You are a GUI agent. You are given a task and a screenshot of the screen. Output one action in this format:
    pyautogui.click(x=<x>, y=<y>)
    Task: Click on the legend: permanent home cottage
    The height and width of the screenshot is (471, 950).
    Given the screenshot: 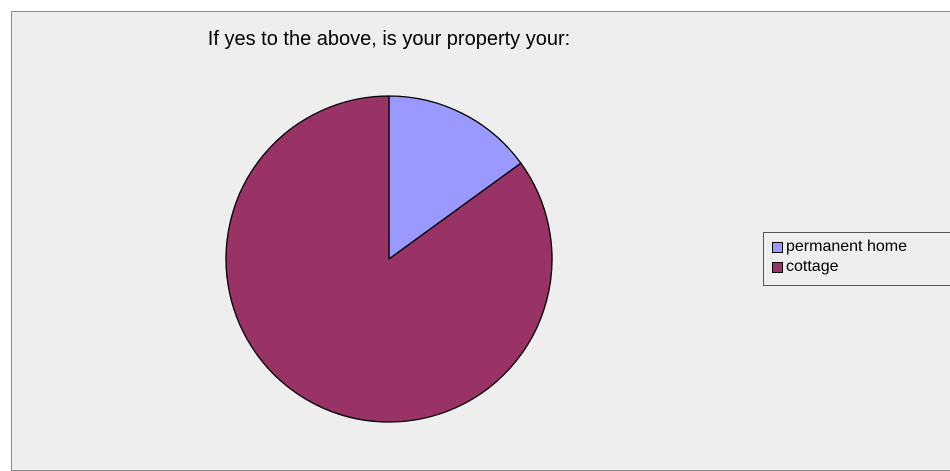 What is the action you would take?
    pyautogui.click(x=856, y=259)
    